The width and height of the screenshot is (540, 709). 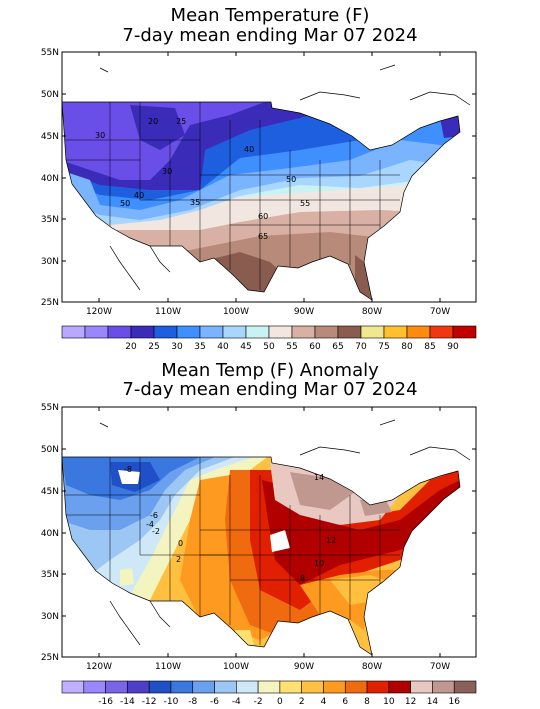 What do you see at coordinates (181, 121) in the screenshot?
I see `contour-label: 25` at bounding box center [181, 121].